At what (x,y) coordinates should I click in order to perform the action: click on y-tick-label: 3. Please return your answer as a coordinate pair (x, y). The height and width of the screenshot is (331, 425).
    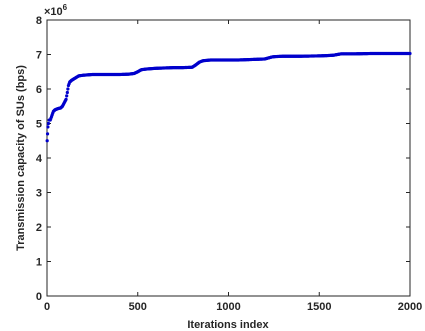
    Looking at the image, I should click on (39, 194).